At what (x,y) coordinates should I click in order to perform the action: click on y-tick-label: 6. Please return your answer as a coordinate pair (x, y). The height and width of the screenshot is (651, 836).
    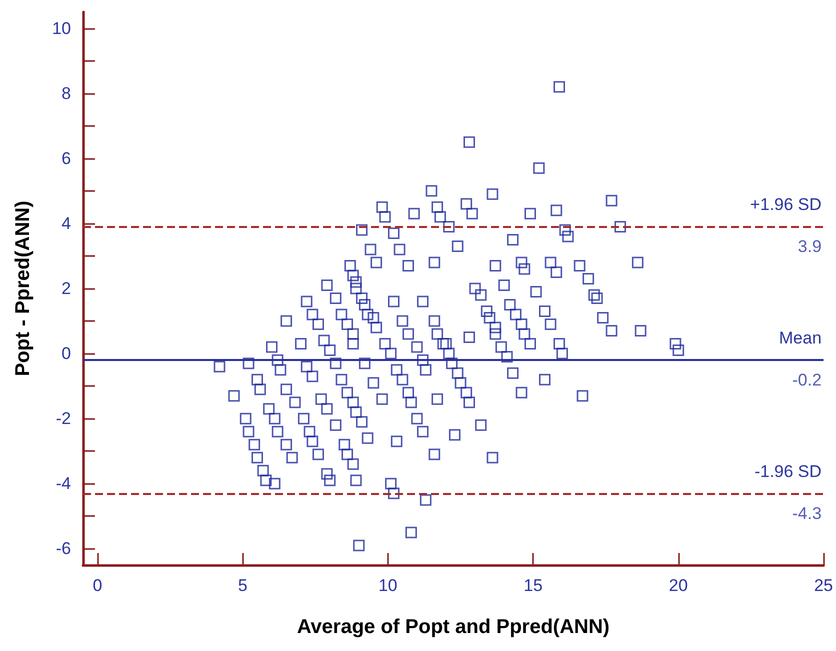
    Looking at the image, I should click on (66, 158).